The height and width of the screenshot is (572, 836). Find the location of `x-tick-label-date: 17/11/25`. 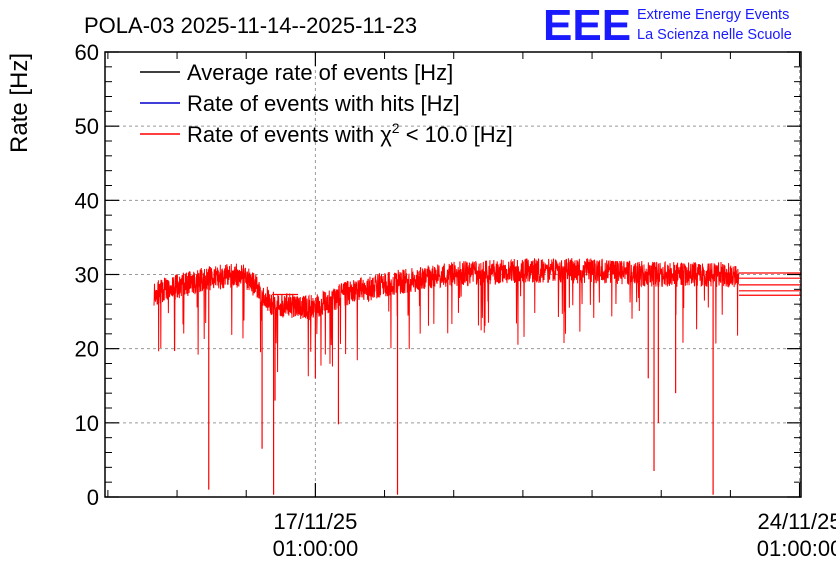

x-tick-label-date: 17/11/25 is located at coordinates (315, 521).